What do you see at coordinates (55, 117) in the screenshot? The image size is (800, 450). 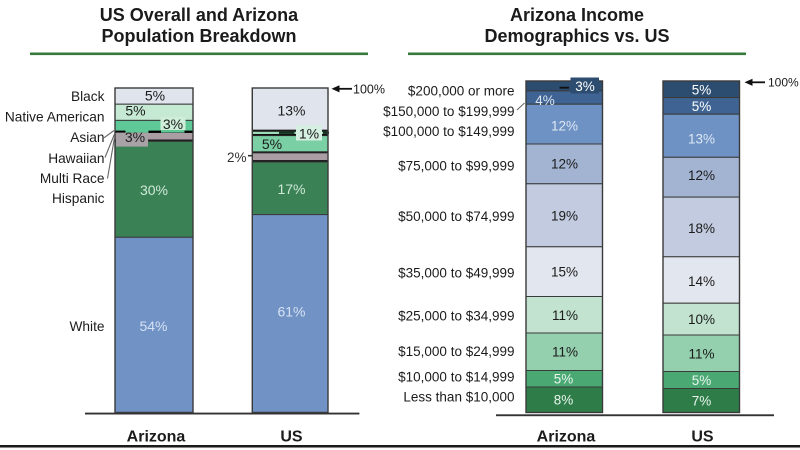 I see `svg-text: Native American` at bounding box center [55, 117].